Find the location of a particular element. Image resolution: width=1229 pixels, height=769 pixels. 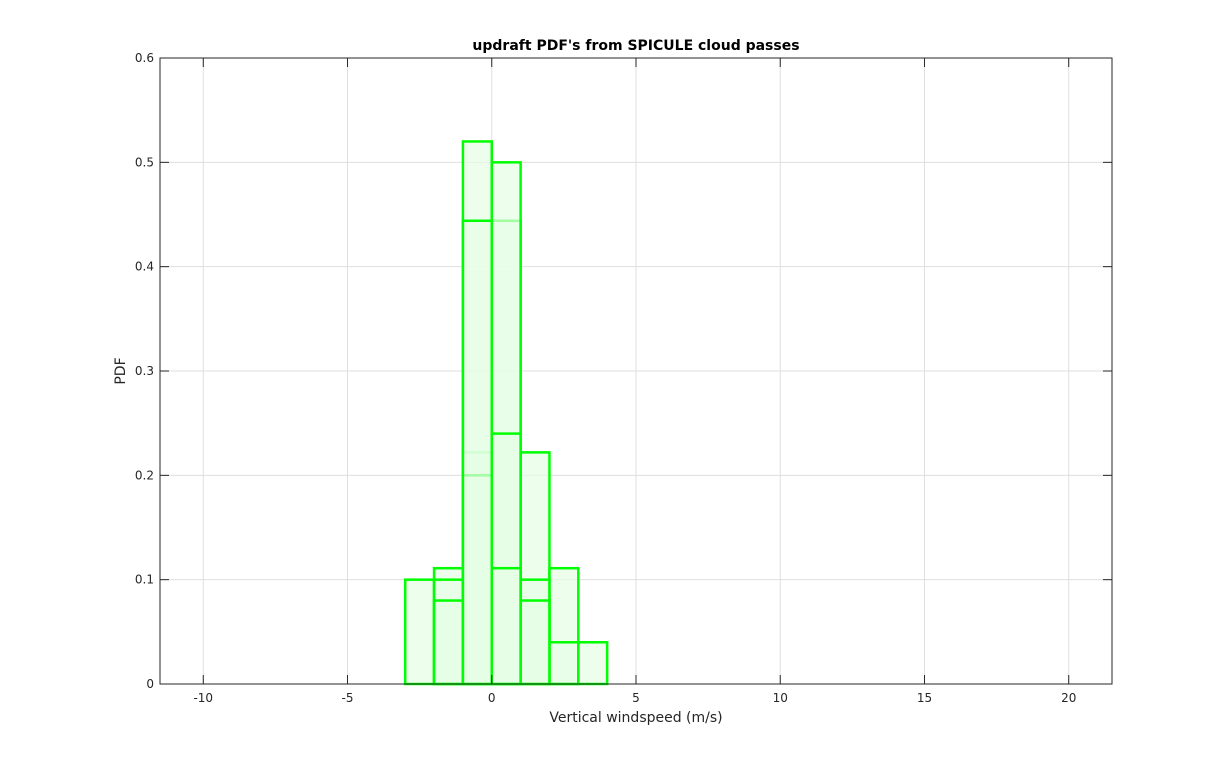

chart-title: updraft PDF's from SPICULE cloud passes is located at coordinates (635, 46).